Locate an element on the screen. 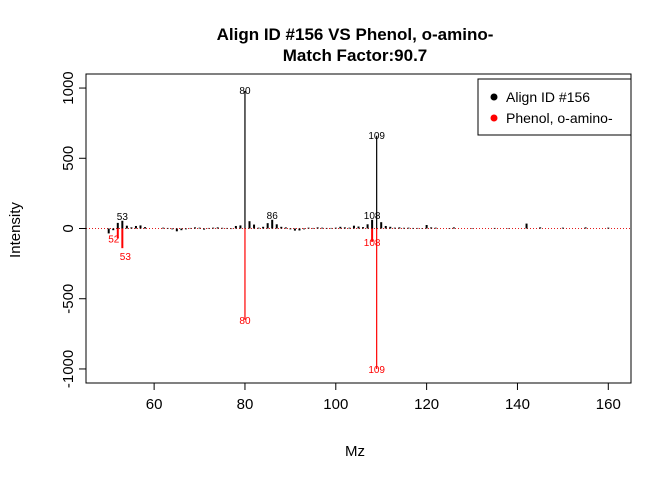  sample-peak-label: 108 is located at coordinates (372, 216).